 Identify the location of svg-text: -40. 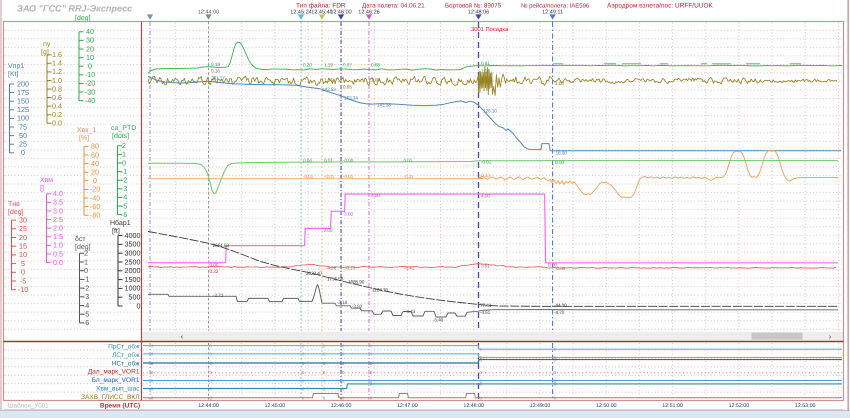
(95, 197).